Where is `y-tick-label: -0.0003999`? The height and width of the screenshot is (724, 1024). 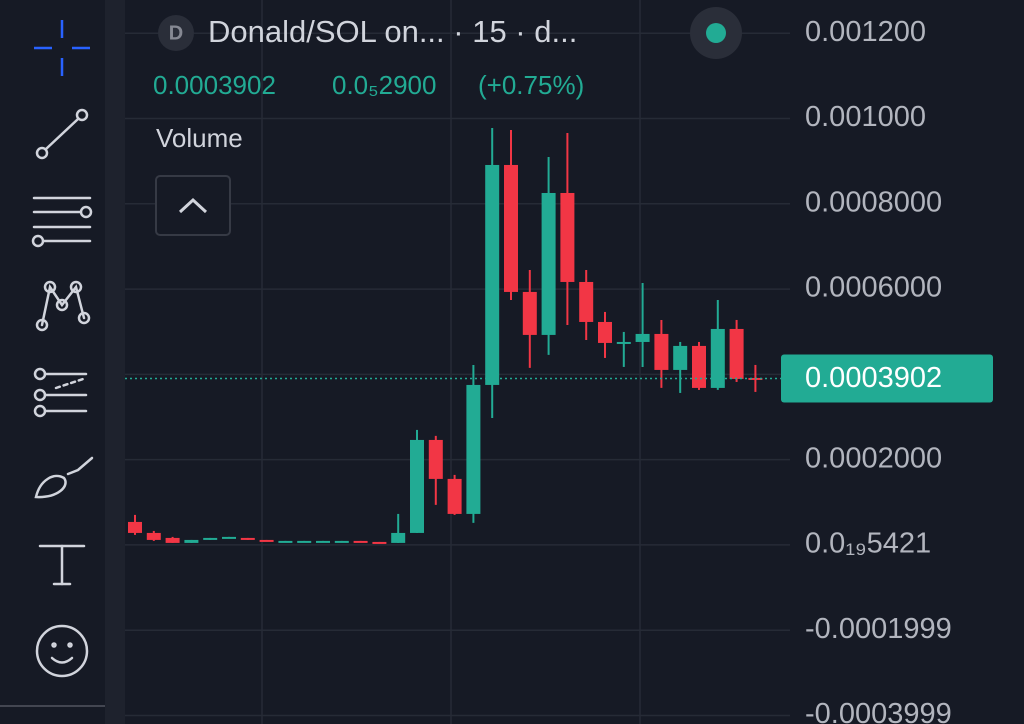
y-tick-label: -0.0003999 is located at coordinates (878, 711).